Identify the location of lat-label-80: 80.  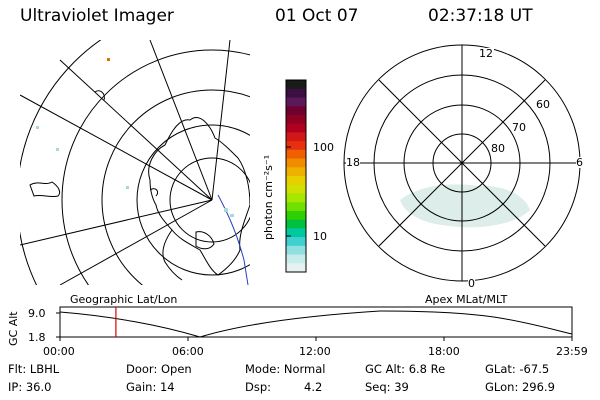
(498, 148).